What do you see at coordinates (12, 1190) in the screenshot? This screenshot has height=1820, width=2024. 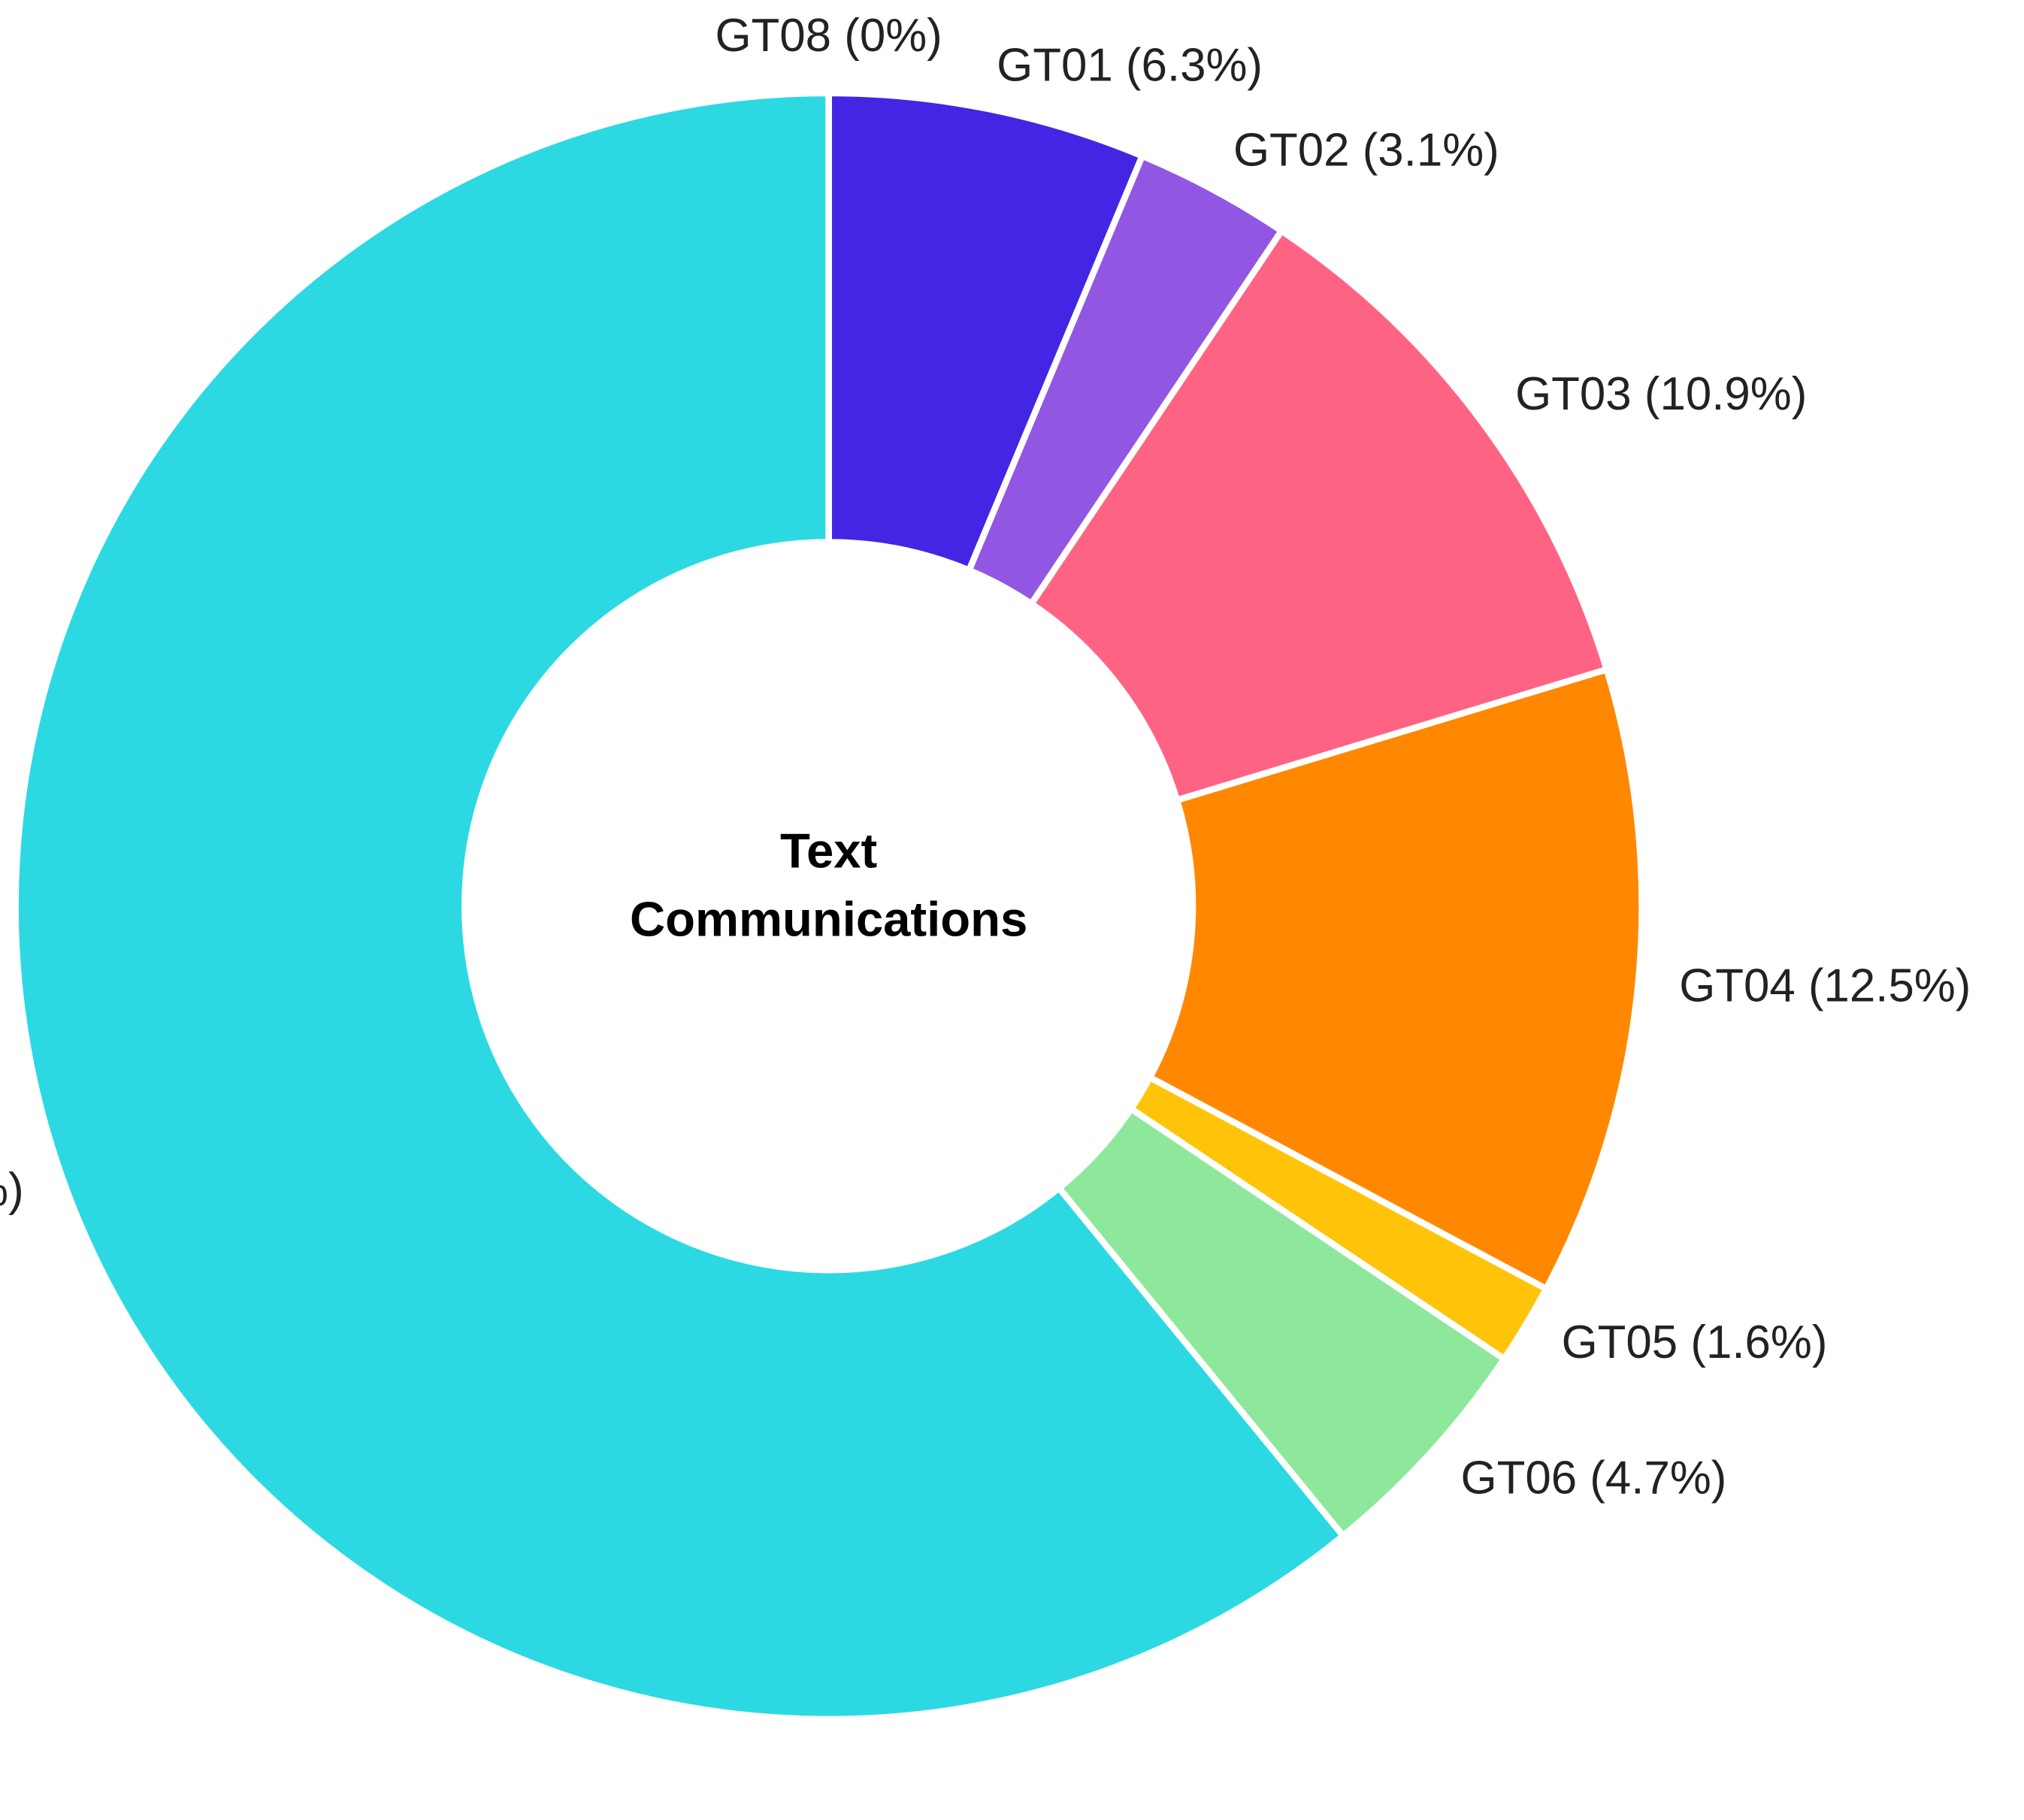 I see `slice-label: GT07 (60.9%)` at bounding box center [12, 1190].